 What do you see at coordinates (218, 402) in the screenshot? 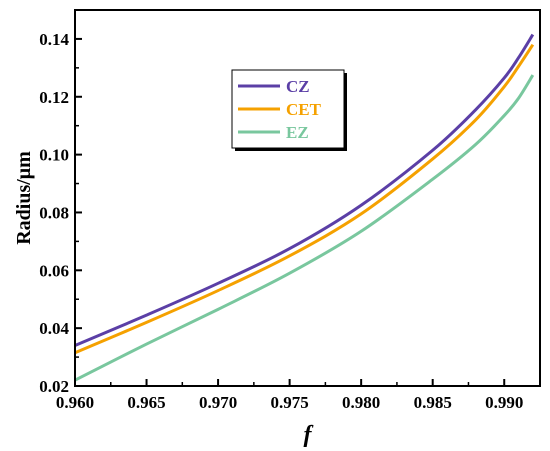
I see `x-tick-label: 0.970` at bounding box center [218, 402].